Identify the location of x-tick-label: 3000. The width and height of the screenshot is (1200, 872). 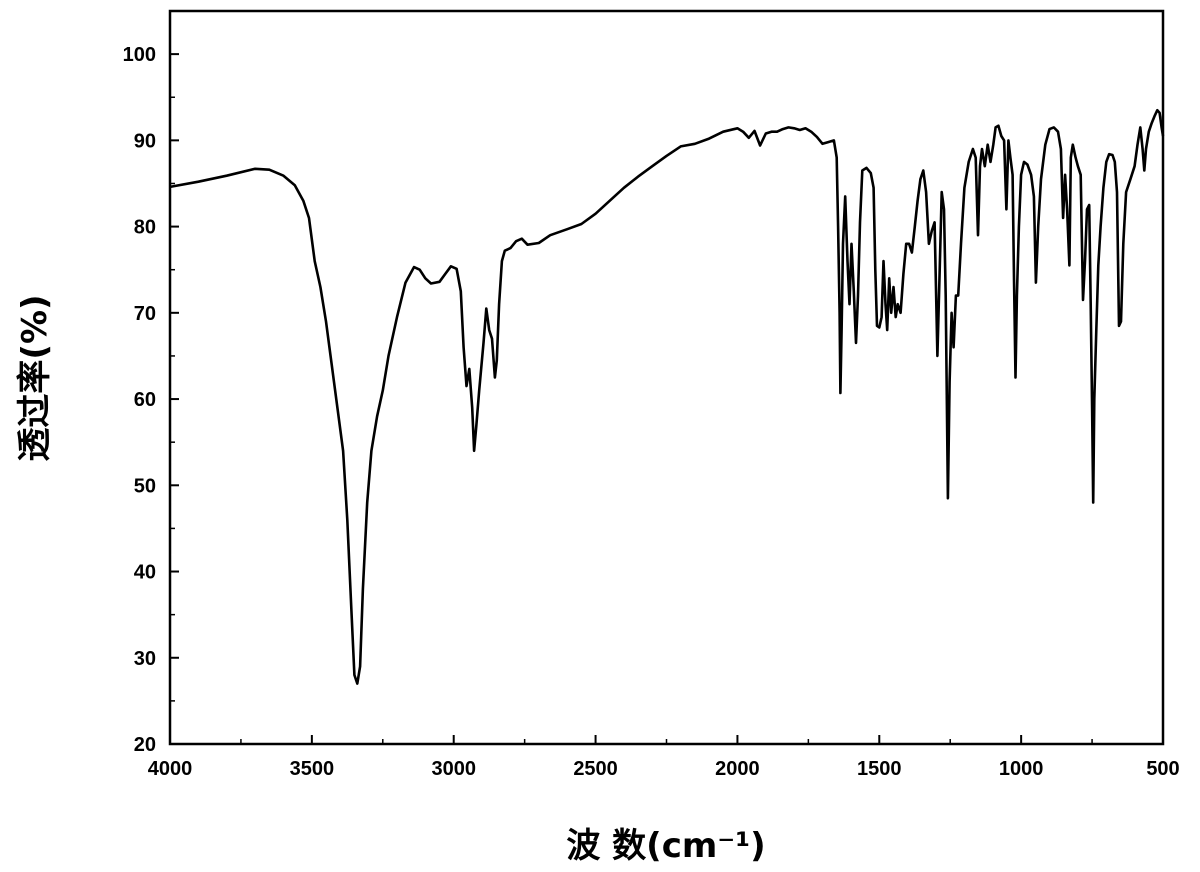
(453, 769).